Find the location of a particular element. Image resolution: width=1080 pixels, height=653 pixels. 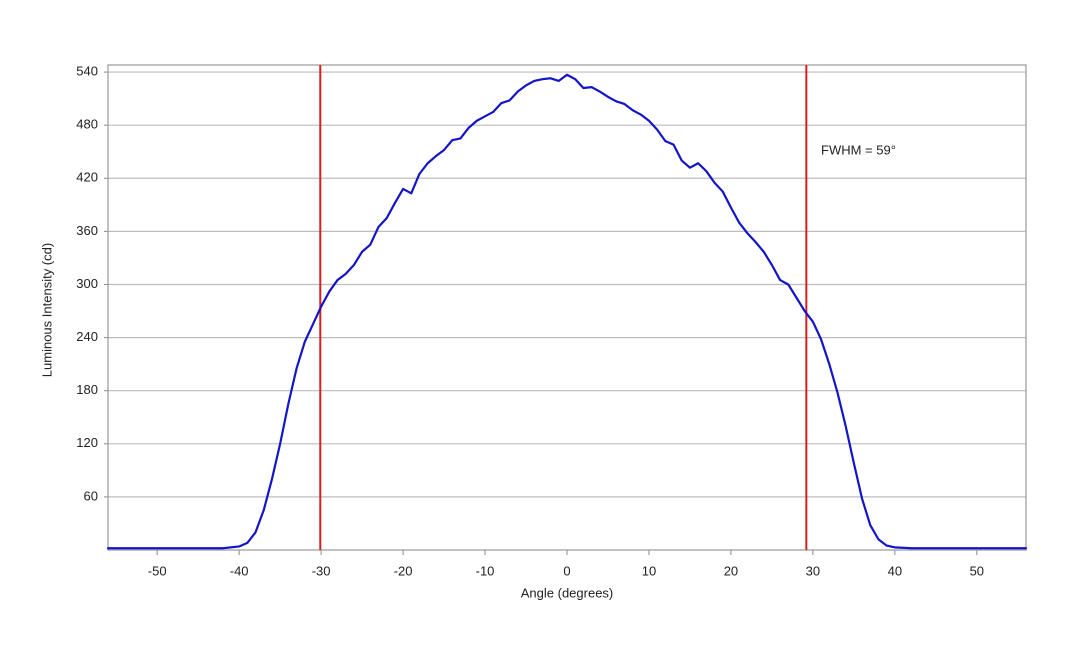

y-tick-label: 180 is located at coordinates (87, 389).